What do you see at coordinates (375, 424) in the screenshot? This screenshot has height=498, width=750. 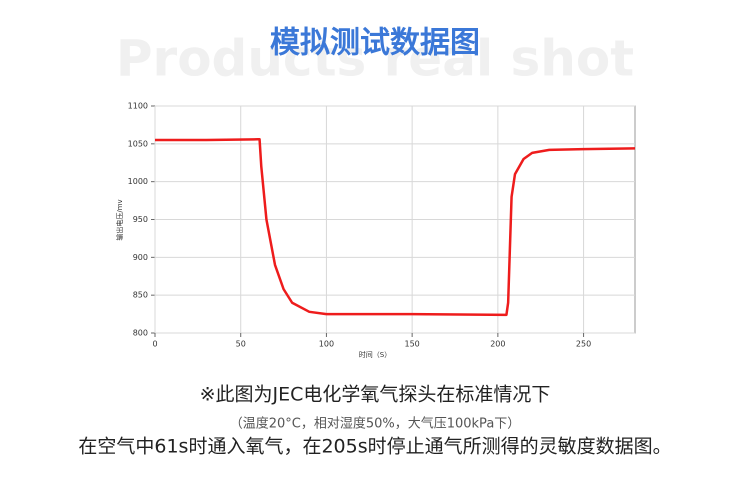 I see `caption: （温度20°C，相对湿度50%，大气压100kPa下）` at bounding box center [375, 424].